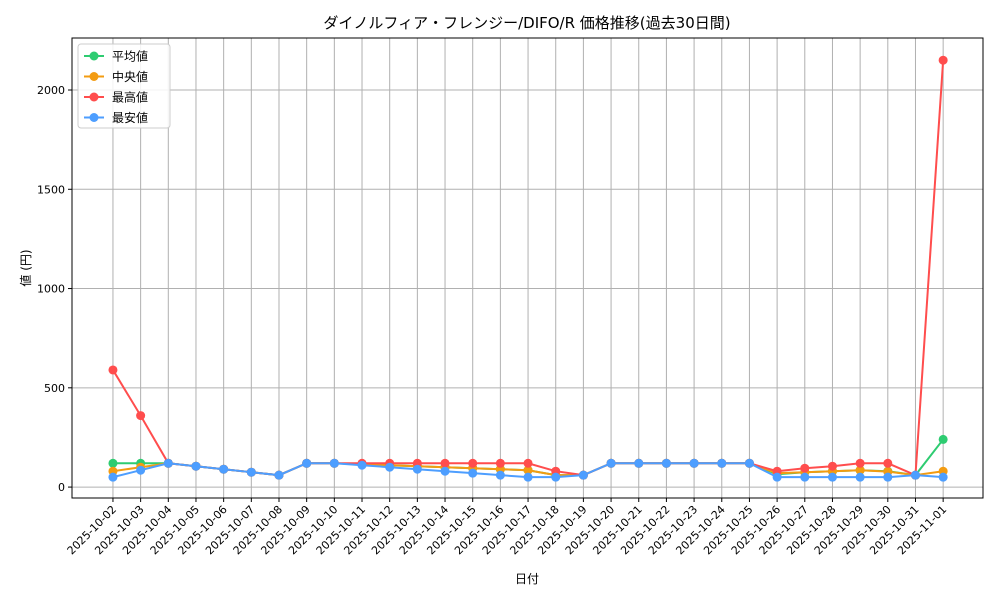  What do you see at coordinates (526, 23) in the screenshot?
I see `chart-title: ダイノルフィア・フレンジー/DIFO/R 価格推移(過去30日間)` at bounding box center [526, 23].